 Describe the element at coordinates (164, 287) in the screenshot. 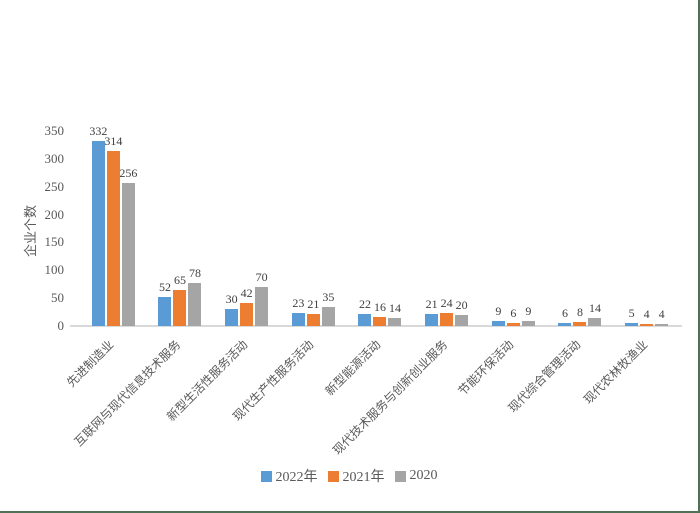

I see `bar-value-label: 52` at that location.